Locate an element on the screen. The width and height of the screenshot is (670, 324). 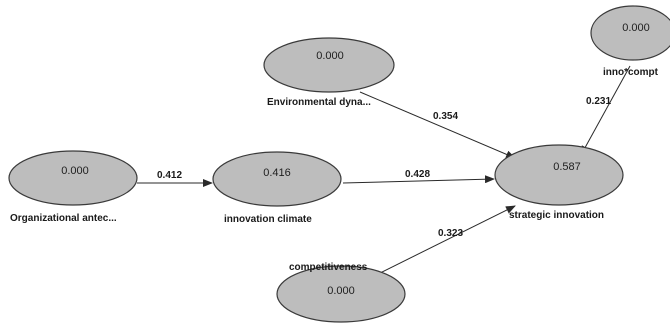
node-label: inno*compt is located at coordinates (631, 72).